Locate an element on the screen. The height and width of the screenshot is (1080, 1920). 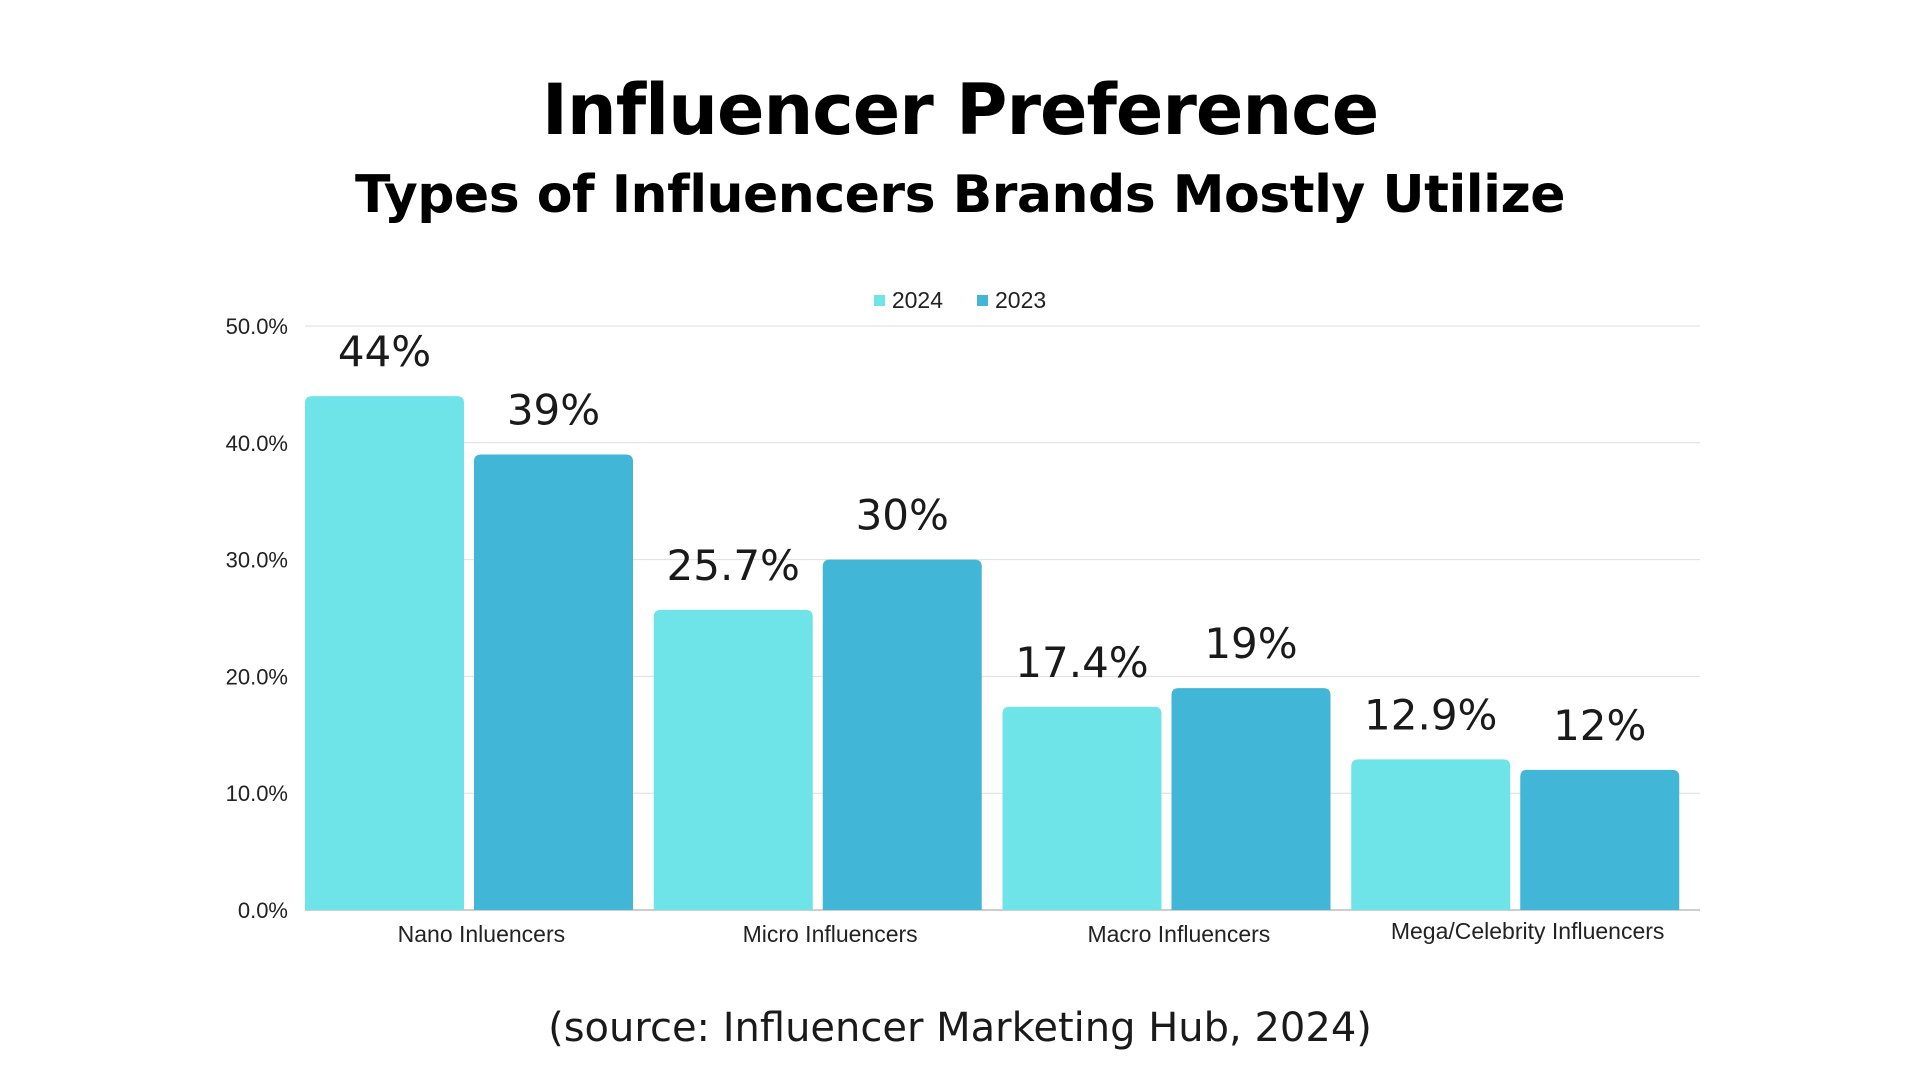
data-label: 12% is located at coordinates (1599, 725).